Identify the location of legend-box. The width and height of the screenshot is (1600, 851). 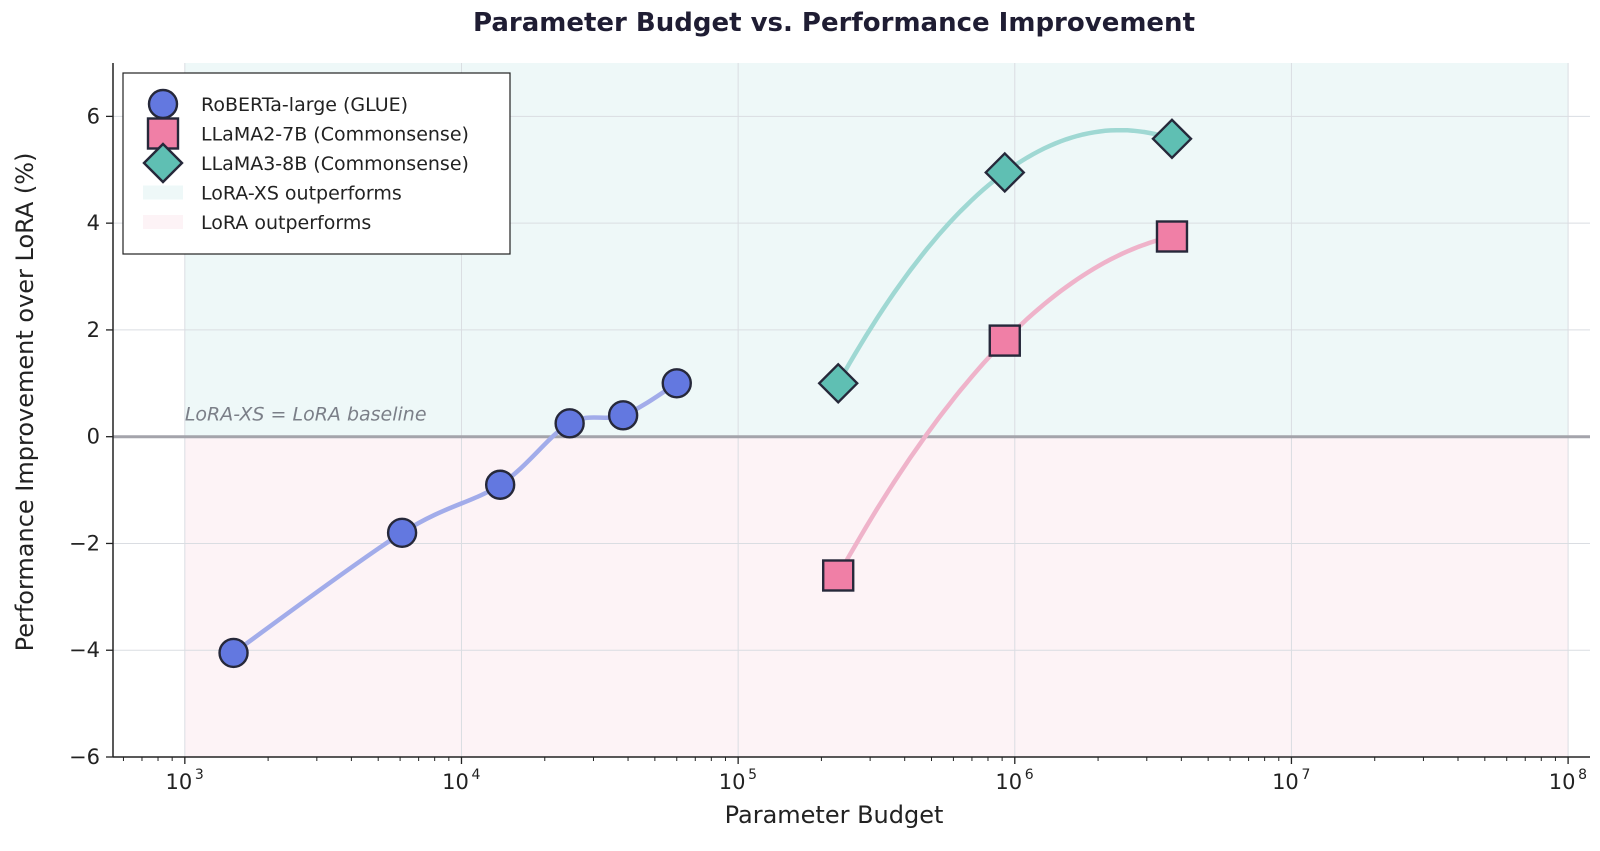
(316, 163).